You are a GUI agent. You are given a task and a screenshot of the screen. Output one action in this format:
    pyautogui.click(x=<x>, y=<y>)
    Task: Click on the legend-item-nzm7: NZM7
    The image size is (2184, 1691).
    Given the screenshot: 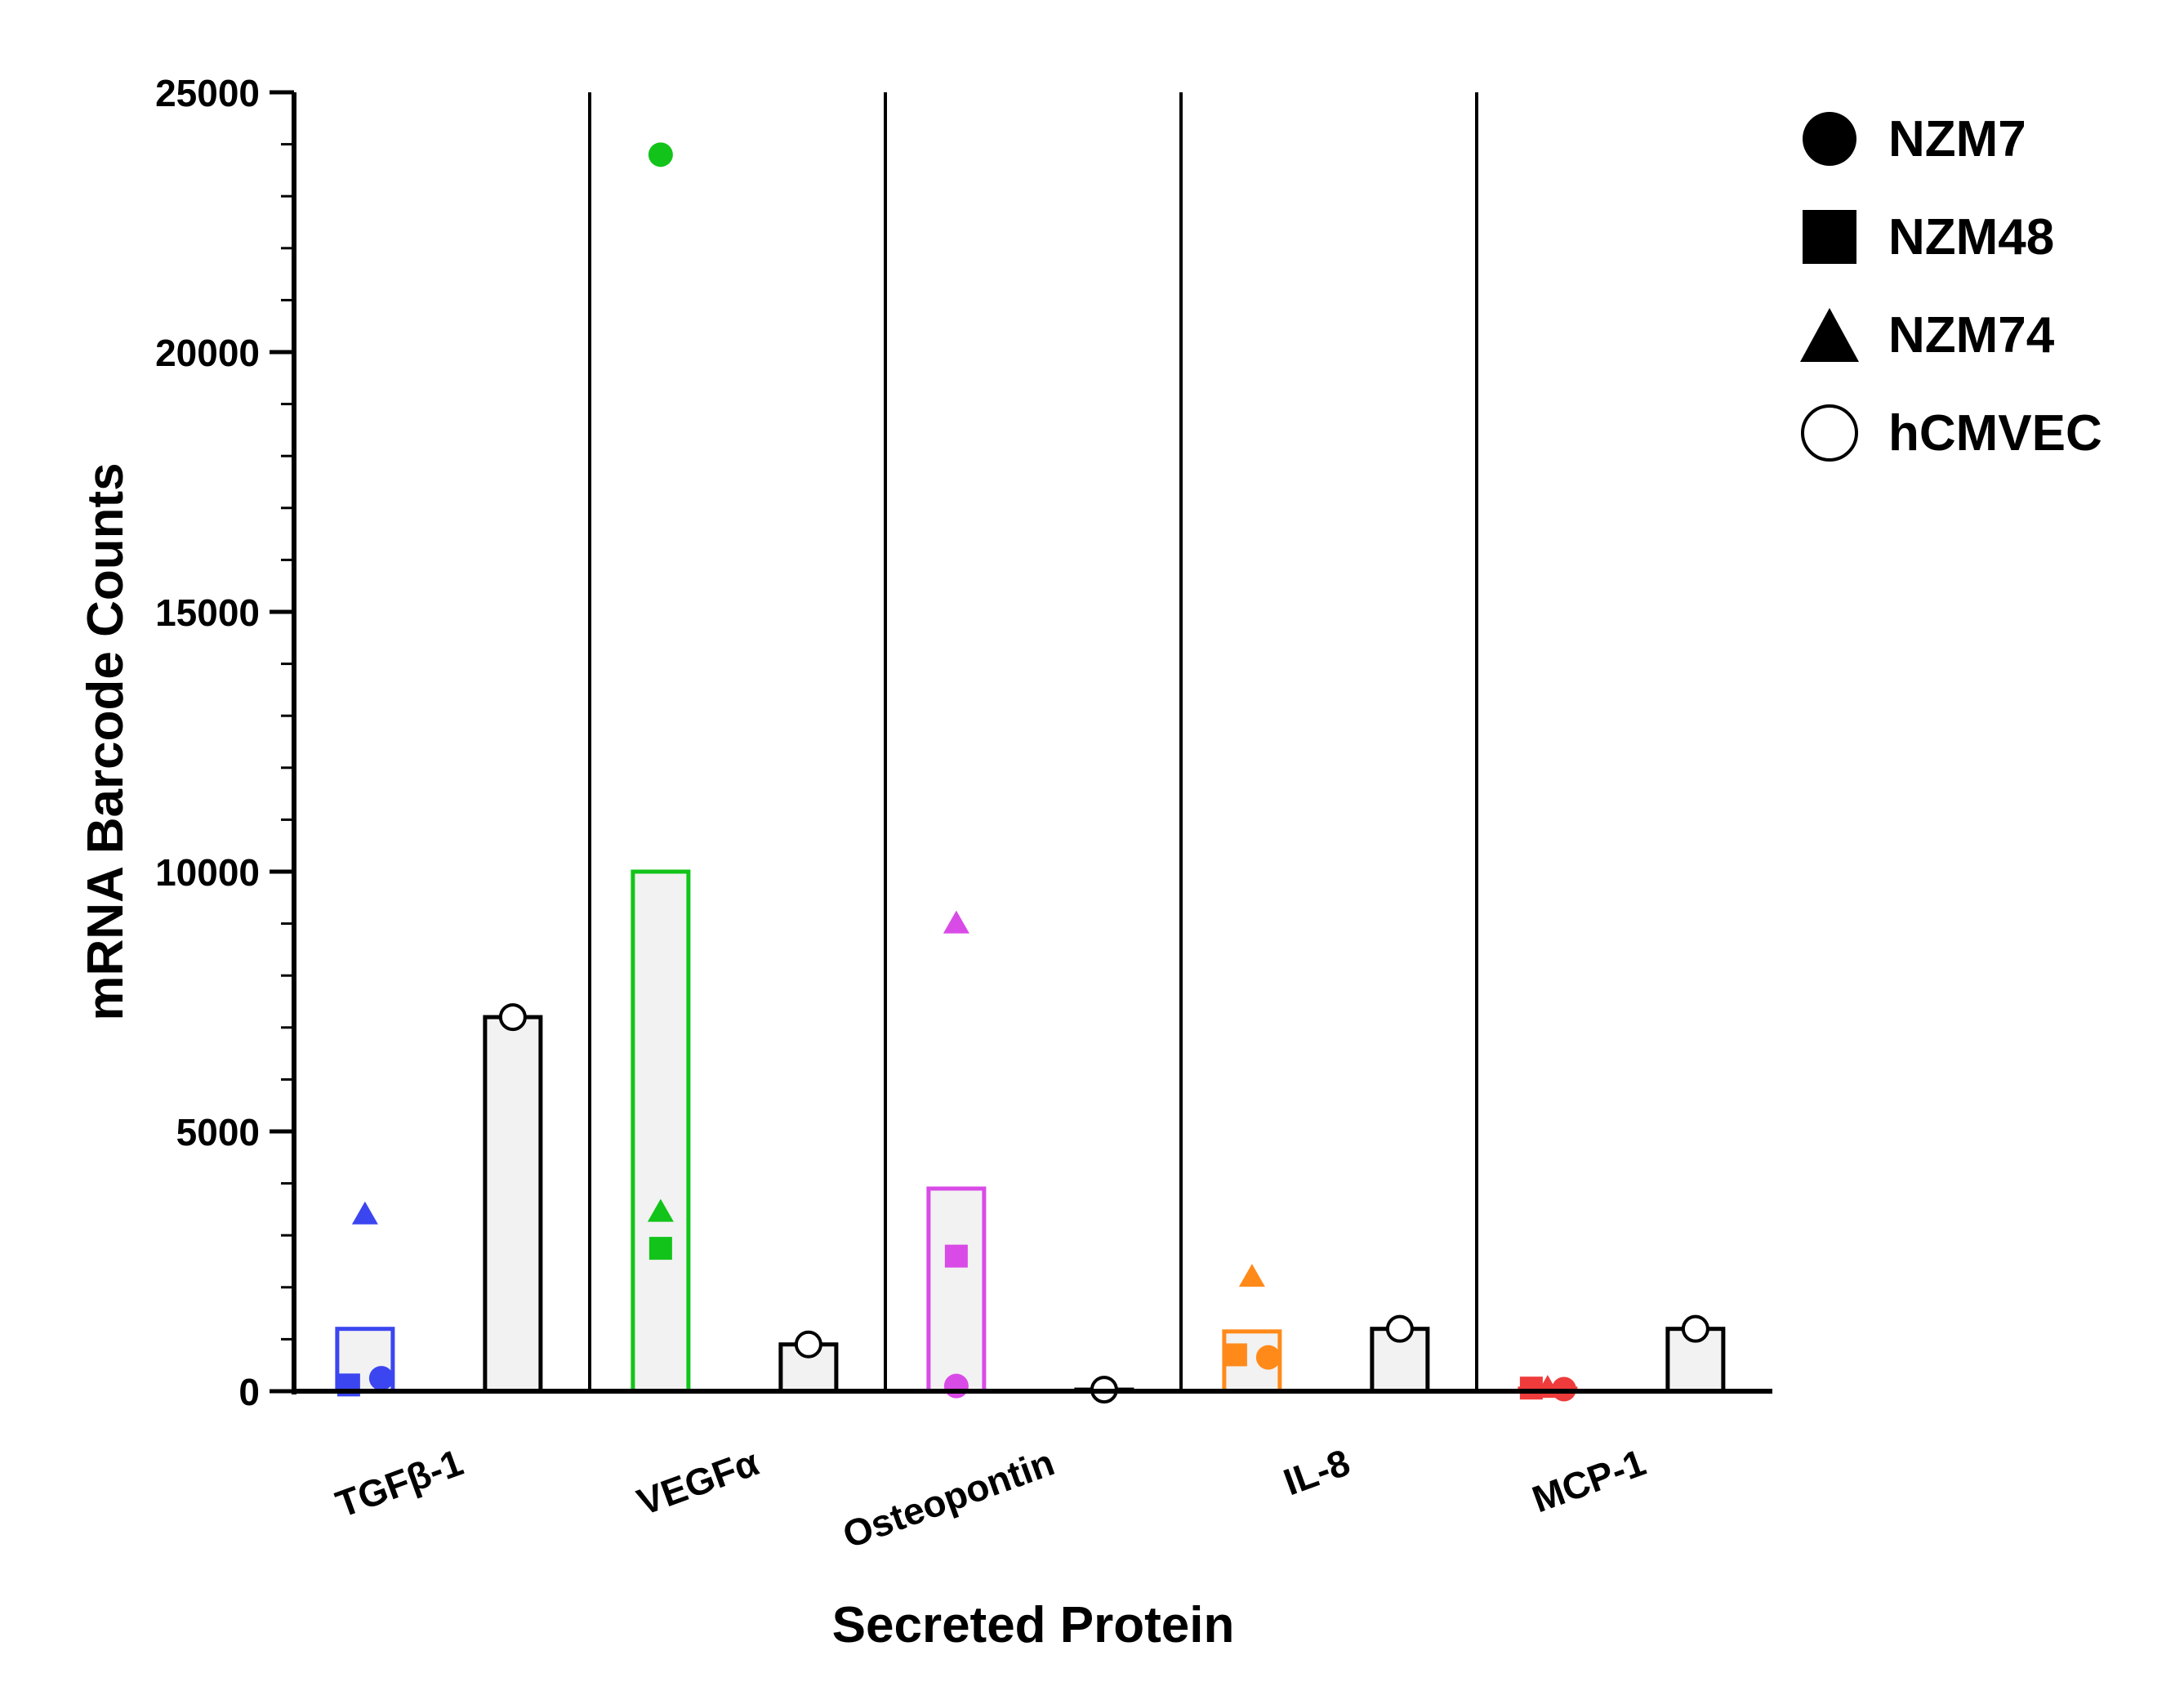 What is the action you would take?
    pyautogui.click(x=1985, y=139)
    